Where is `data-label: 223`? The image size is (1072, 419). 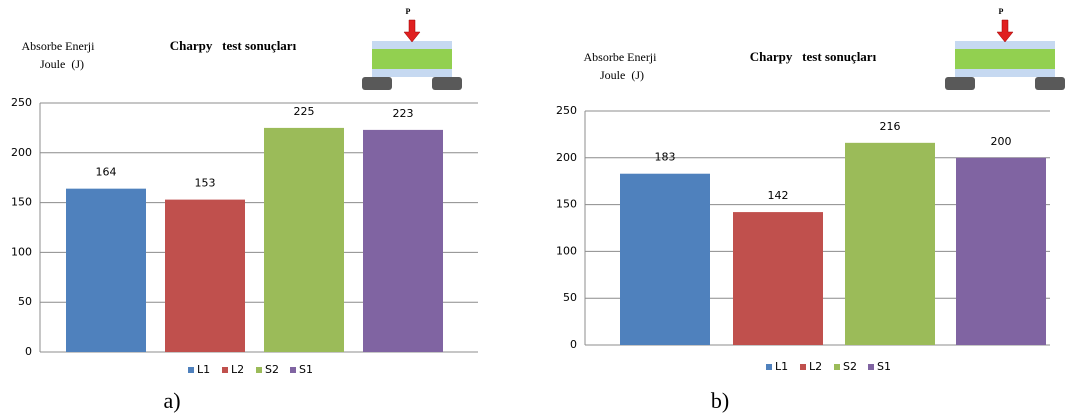 data-label: 223 is located at coordinates (403, 113).